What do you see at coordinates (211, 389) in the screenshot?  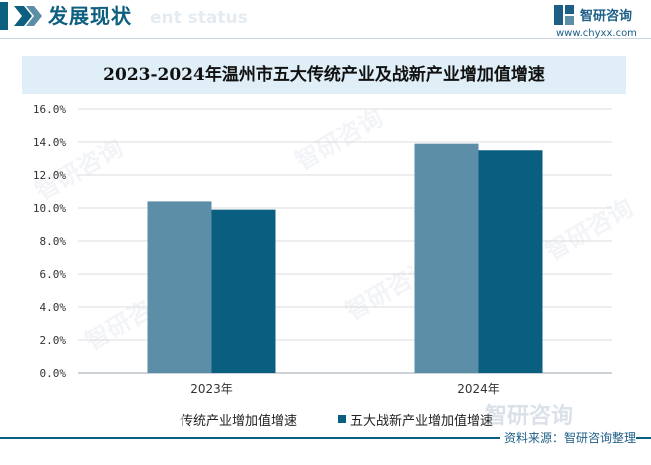 I see `x-tick-label: 2023年` at bounding box center [211, 389].